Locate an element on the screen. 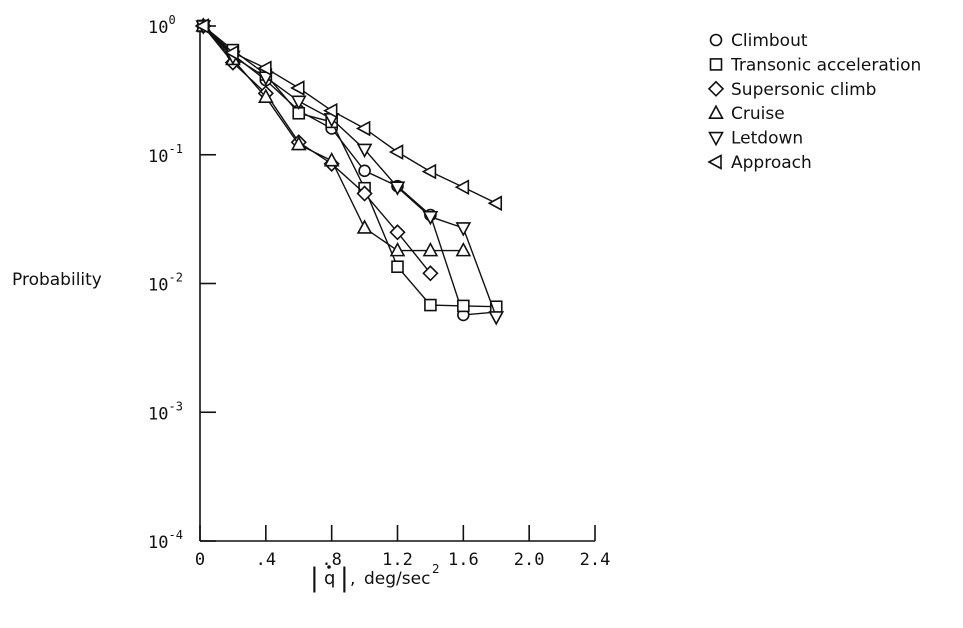 Image resolution: width=963 pixels, height=628 pixels. legend-label: Transonic acceleration is located at coordinates (825, 65).